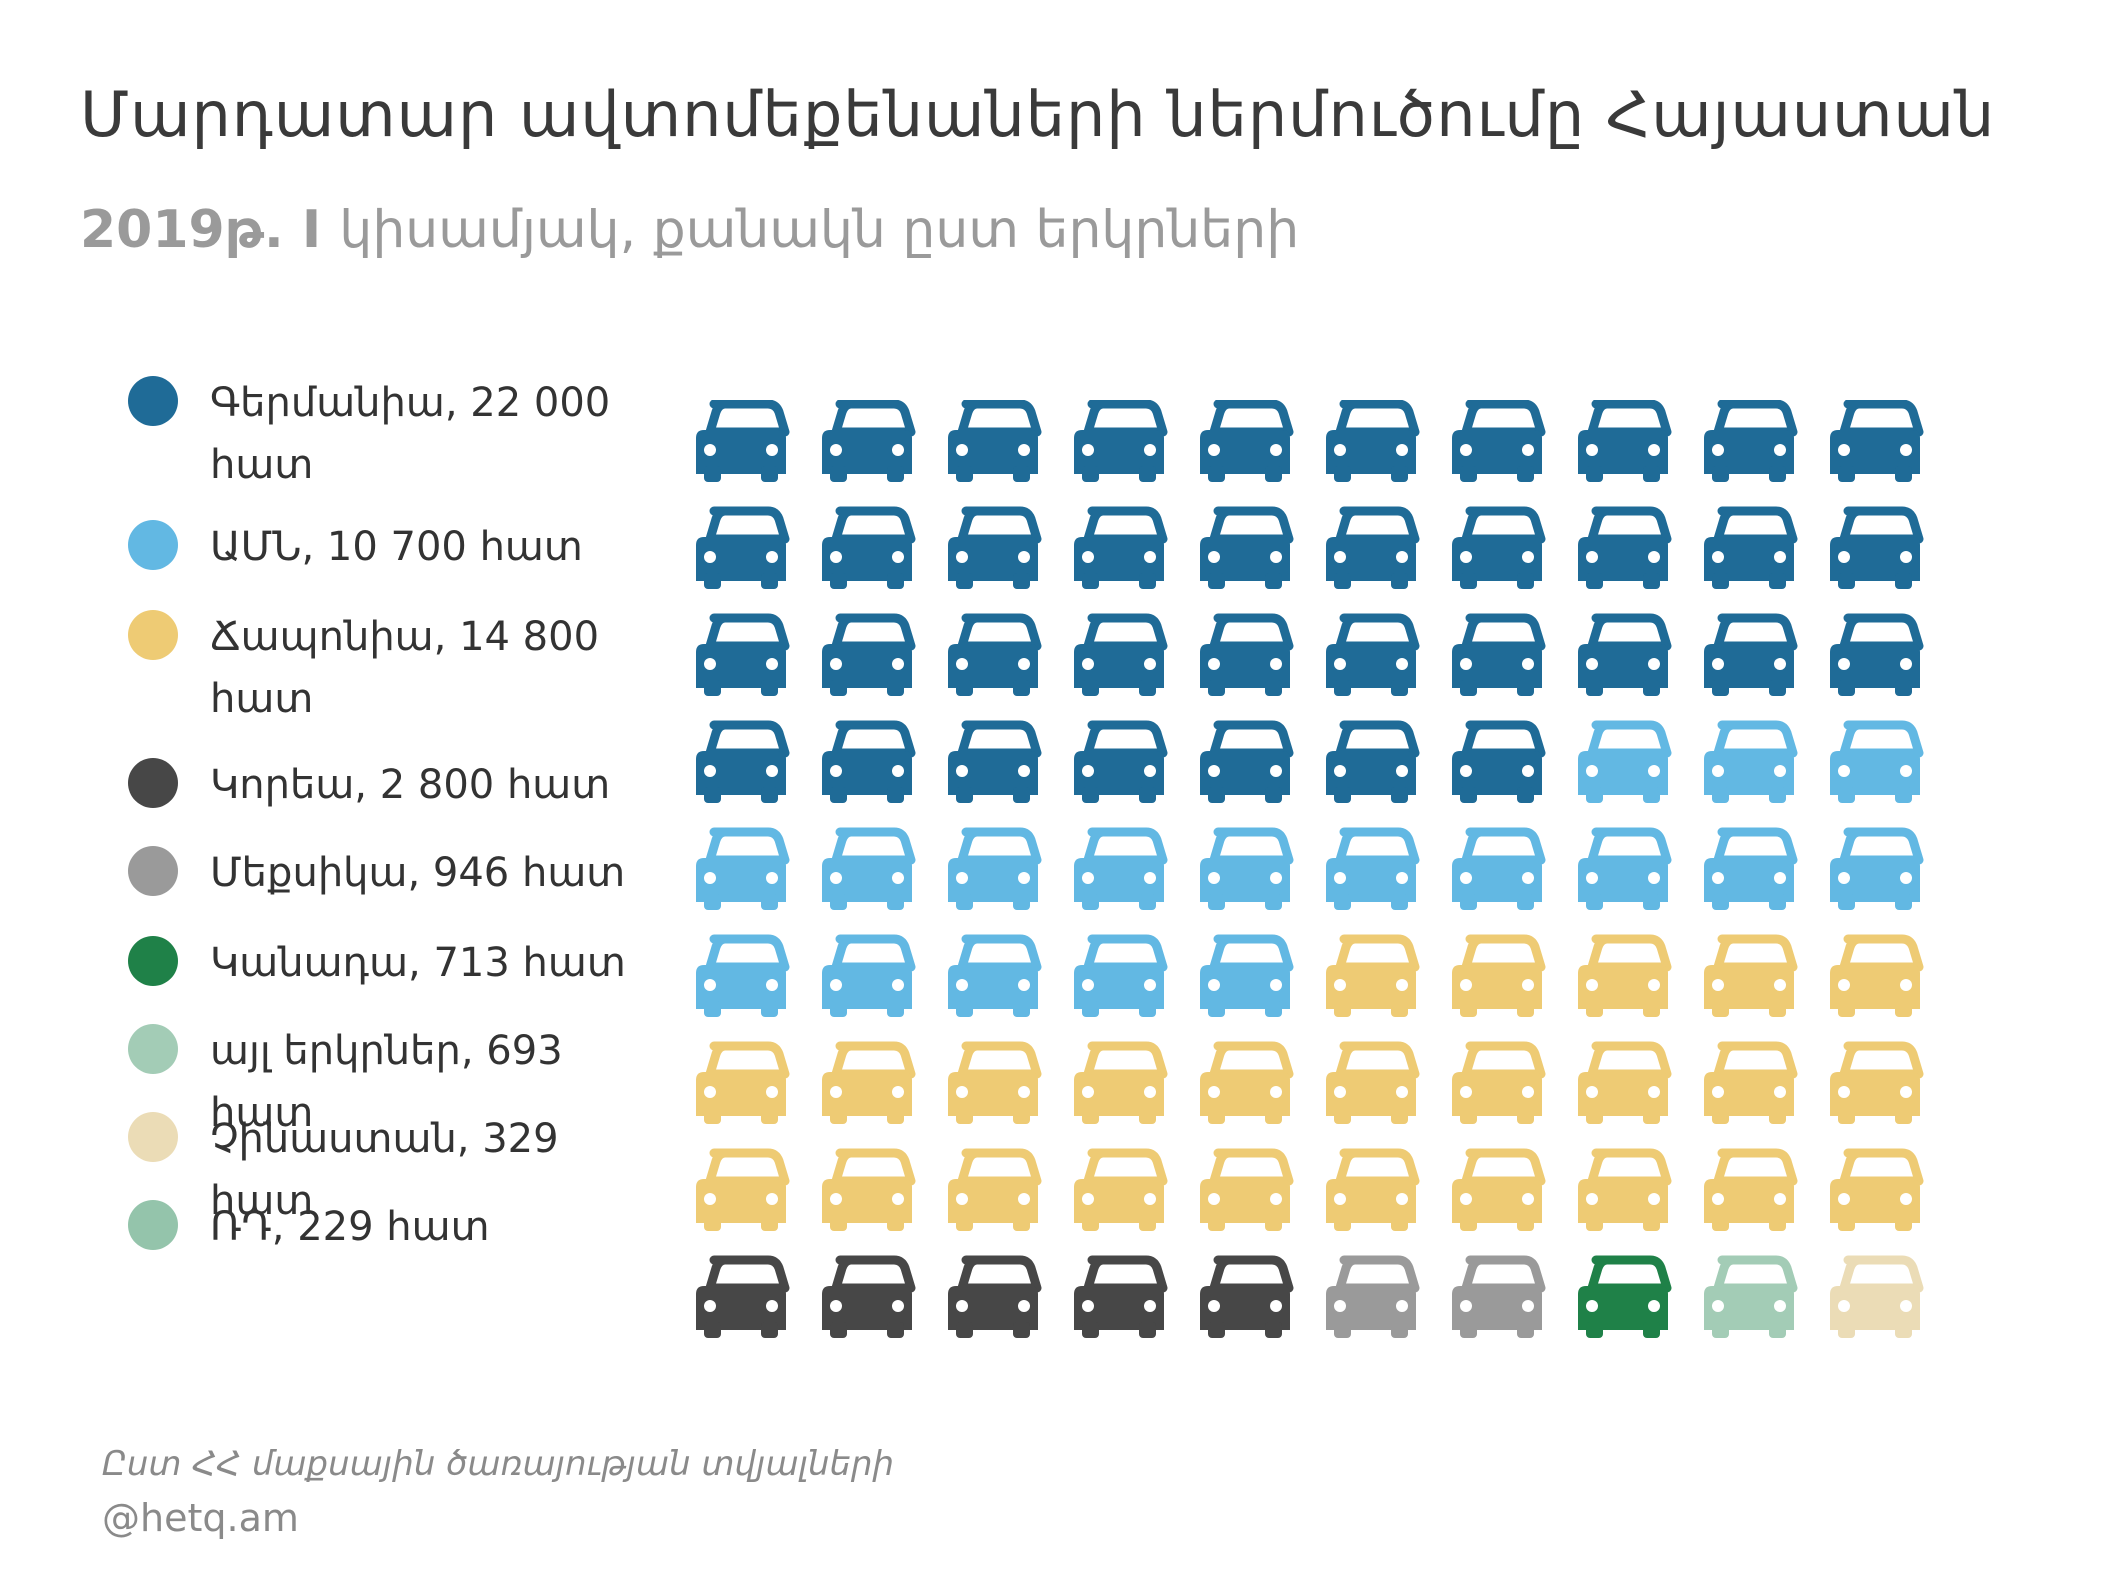 This screenshot has height=1588, width=2106. I want to click on legend-dot-canada, so click(153, 961).